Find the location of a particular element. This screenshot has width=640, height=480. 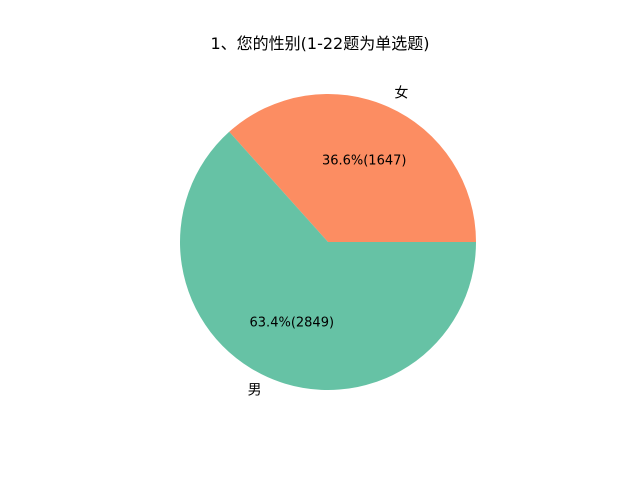

slice-label-0: 女 is located at coordinates (401, 92).